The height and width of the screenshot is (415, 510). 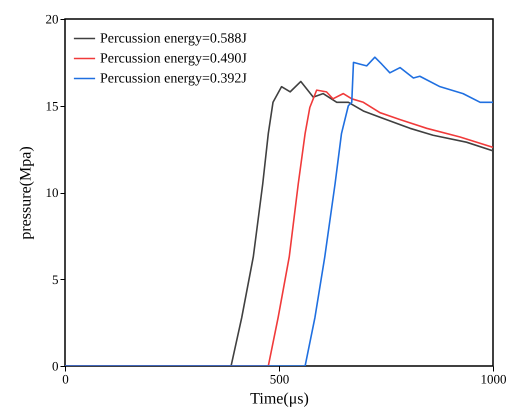 I want to click on y-tick-label: 5, so click(x=55, y=279).